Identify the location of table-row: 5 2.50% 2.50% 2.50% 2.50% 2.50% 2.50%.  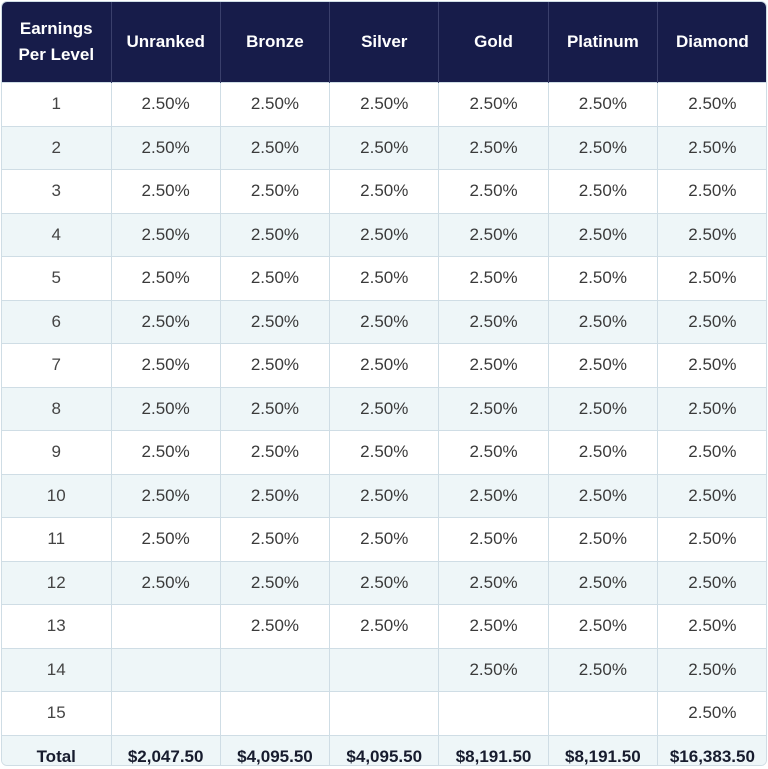
(384, 278).